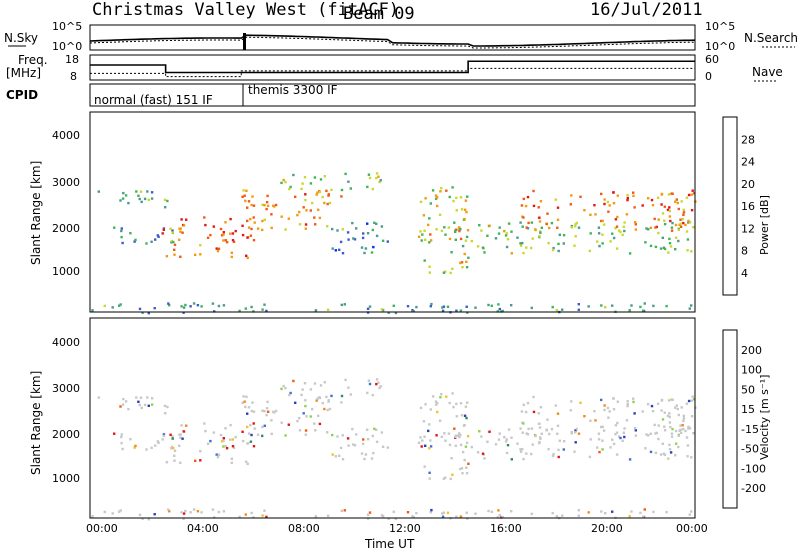 The image size is (800, 554). What do you see at coordinates (245, 10) in the screenshot?
I see `station-title: Christmas Valley West (fitACF)` at bounding box center [245, 10].